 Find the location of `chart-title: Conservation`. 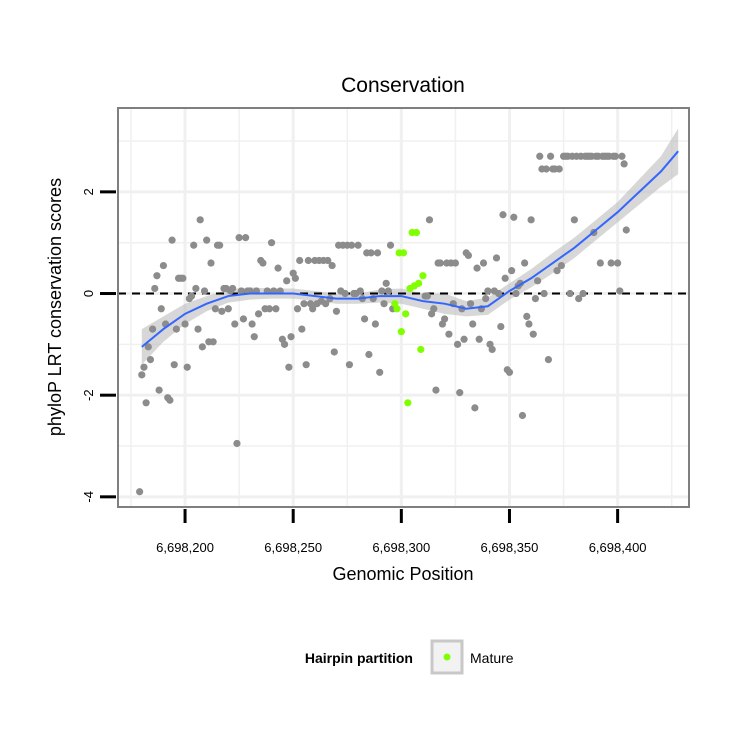

chart-title: Conservation is located at coordinates (403, 85).